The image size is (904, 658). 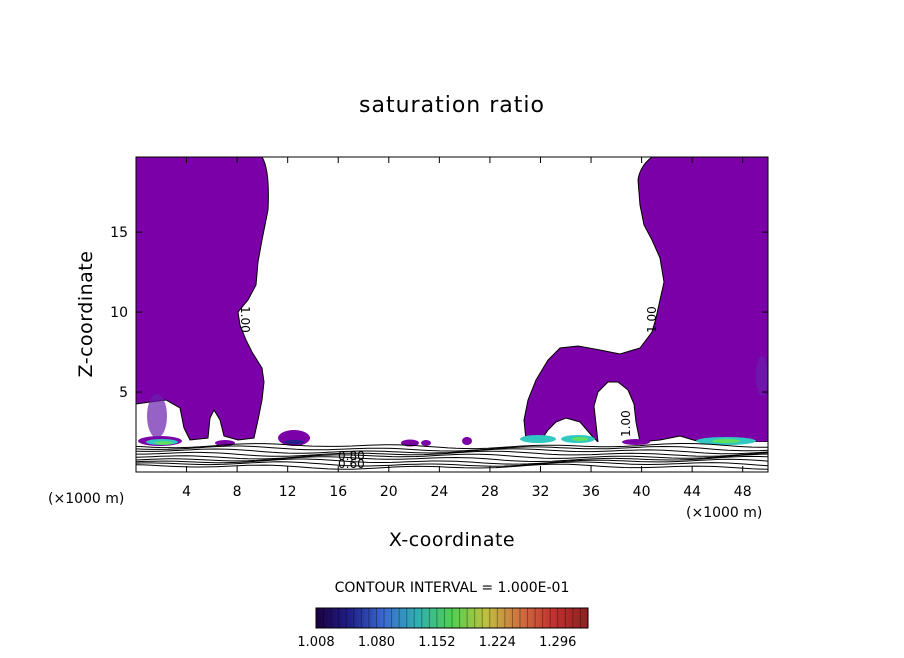 What do you see at coordinates (288, 492) in the screenshot?
I see `x-tick-label: 12` at bounding box center [288, 492].